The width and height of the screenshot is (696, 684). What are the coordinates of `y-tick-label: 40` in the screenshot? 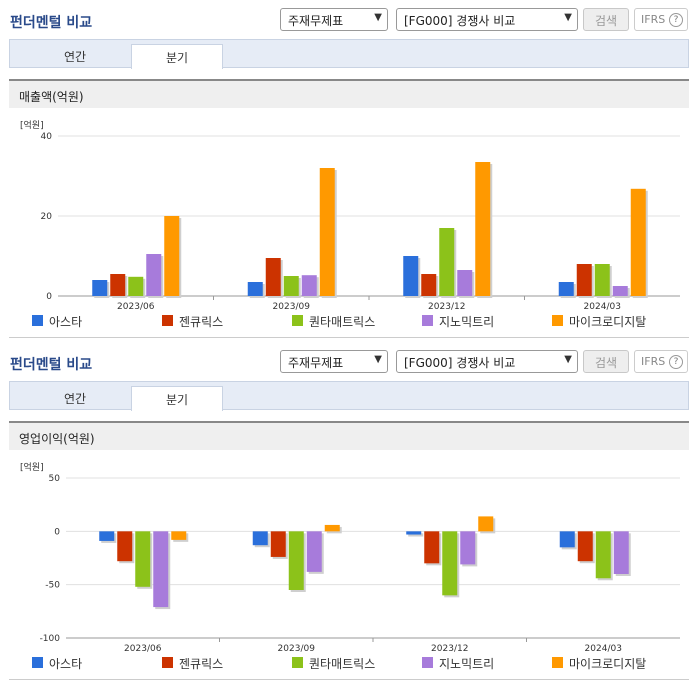 It's located at (47, 137).